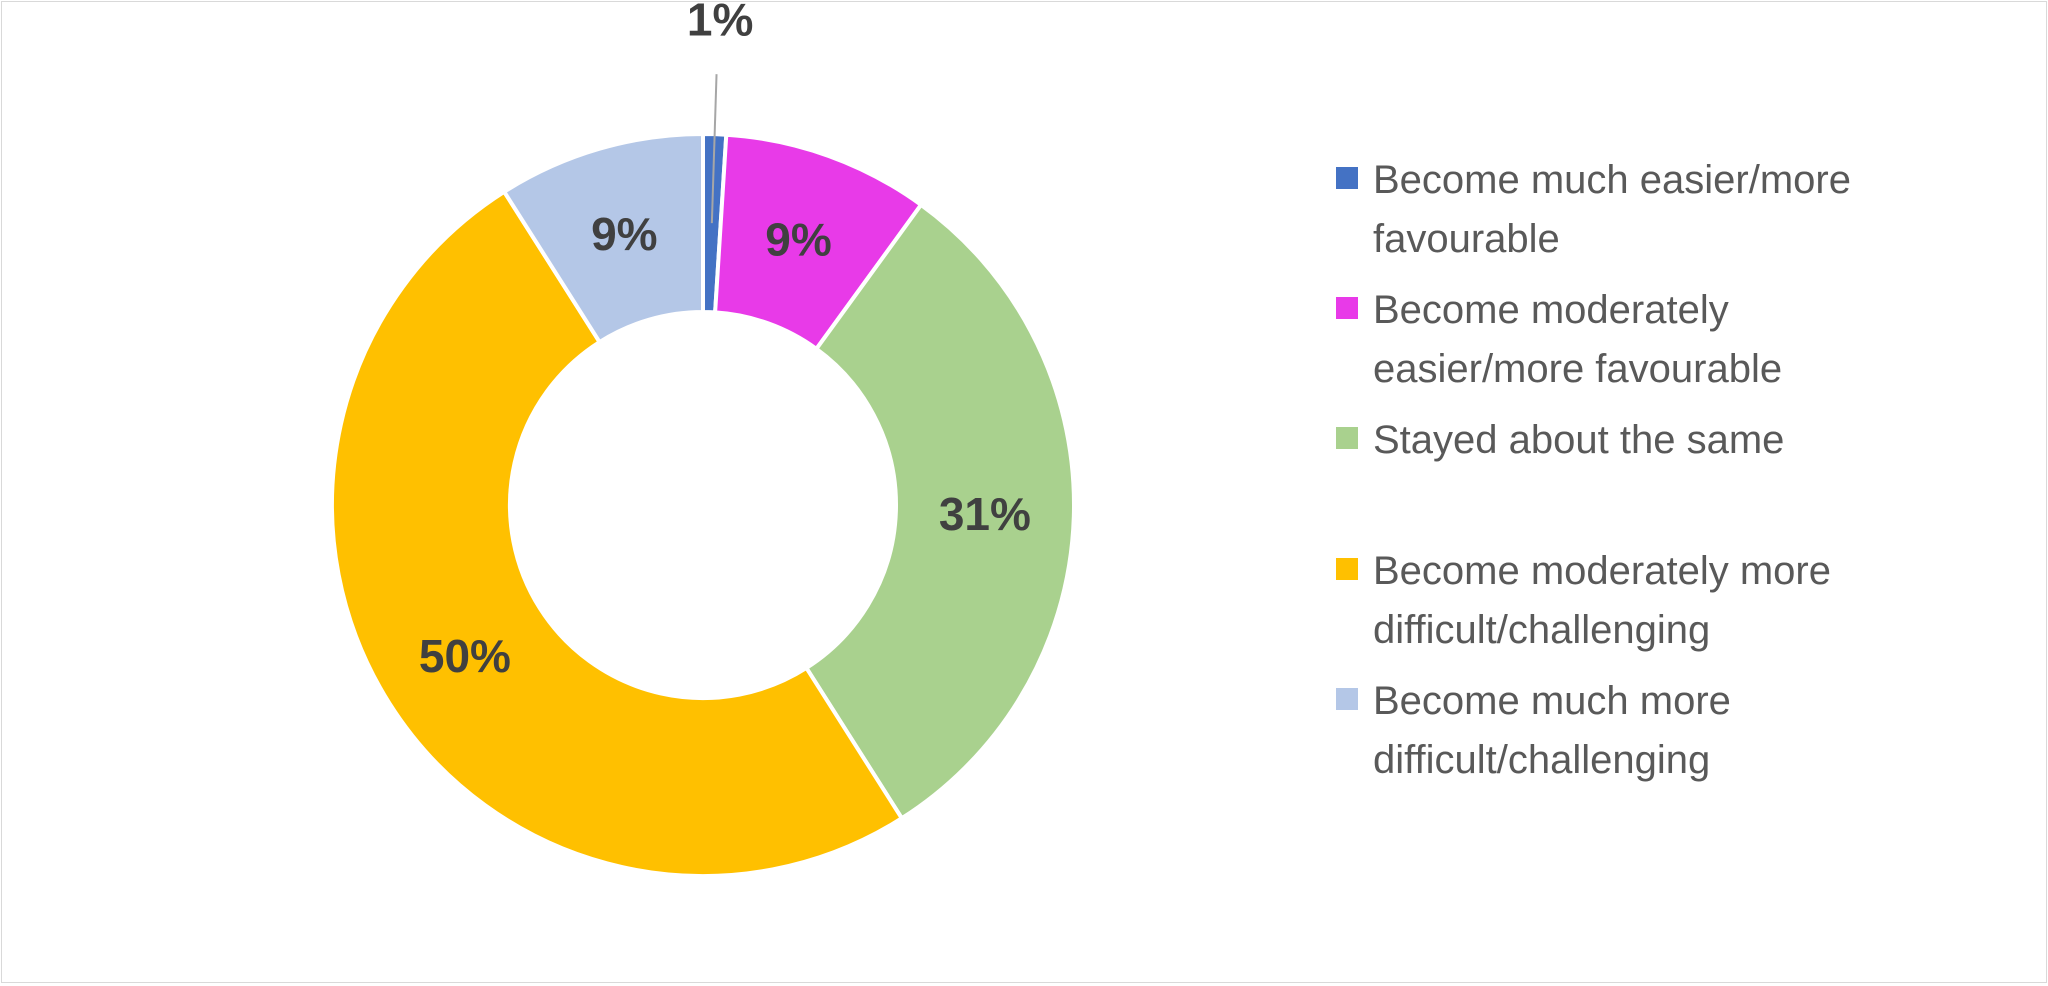  What do you see at coordinates (985, 514) in the screenshot?
I see `data-label-stayed-about-the-same: 31%` at bounding box center [985, 514].